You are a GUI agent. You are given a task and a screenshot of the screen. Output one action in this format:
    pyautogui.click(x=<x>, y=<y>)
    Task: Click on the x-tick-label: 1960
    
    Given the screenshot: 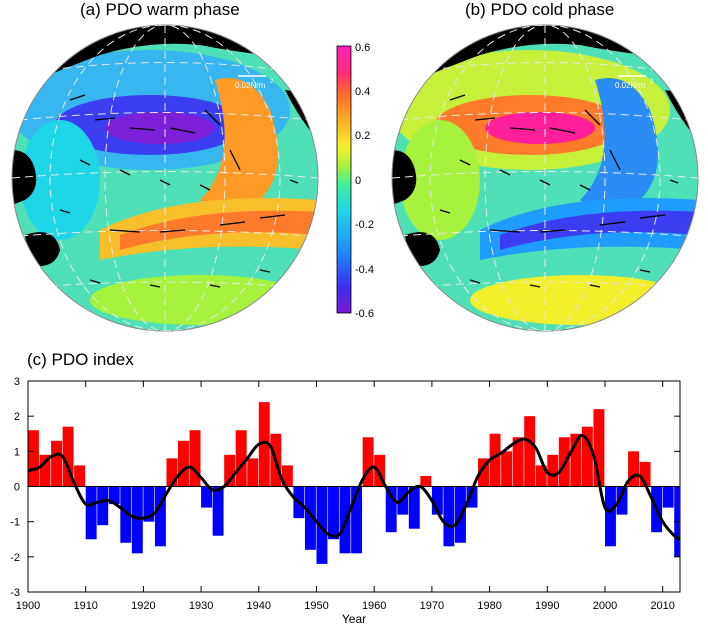 What is the action you would take?
    pyautogui.click(x=374, y=606)
    